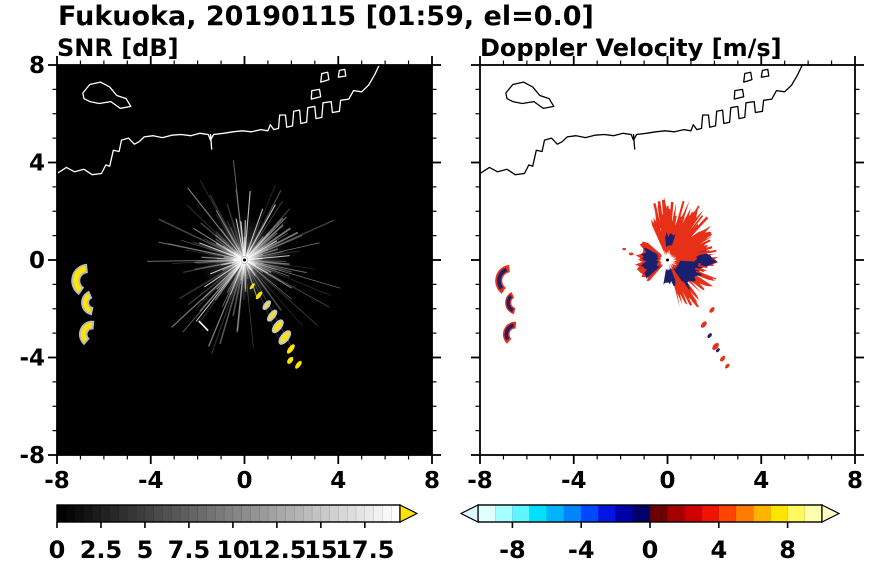  I want to click on clutter-streaks, so click(244, 257).